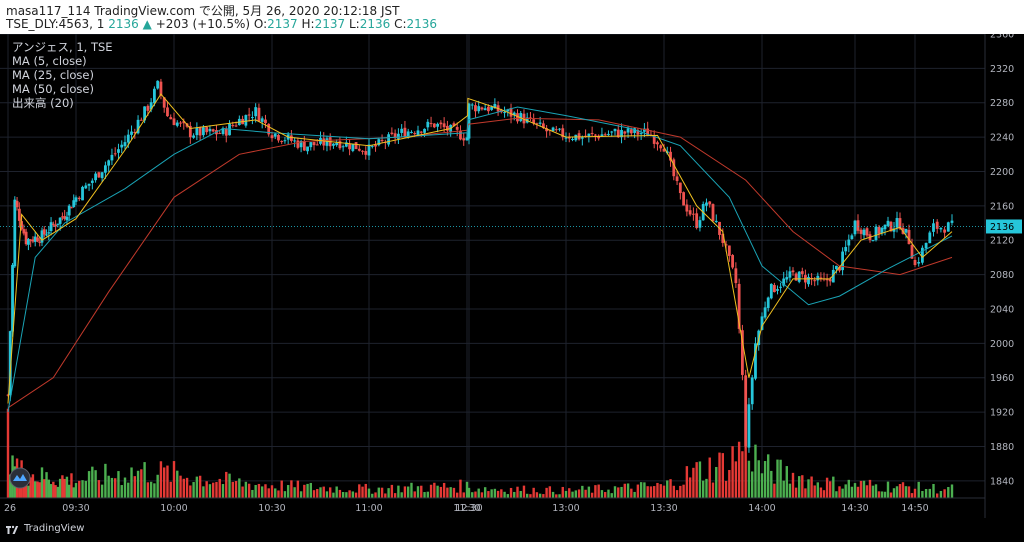 The height and width of the screenshot is (542, 1024). What do you see at coordinates (1002, 37) in the screenshot?
I see `price-tick-label: 2360` at bounding box center [1002, 37].